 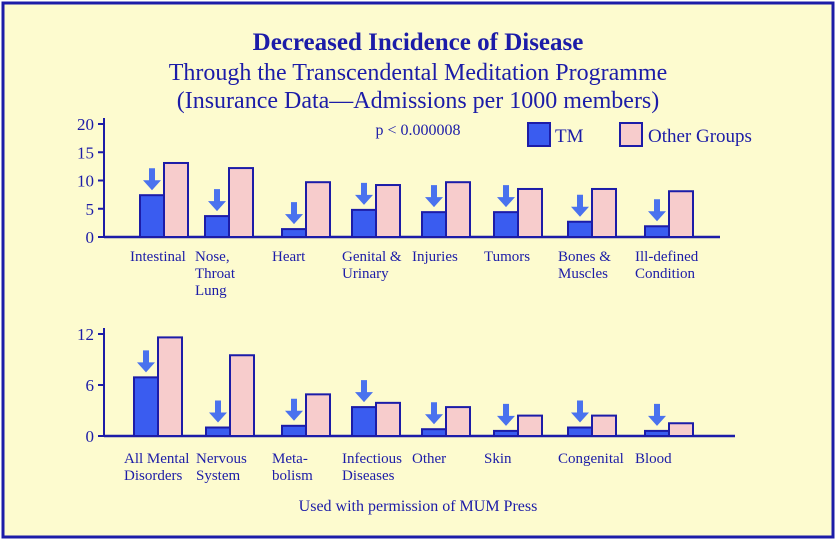 I want to click on p-value-annotation: p < 0.000008, so click(x=417, y=130).